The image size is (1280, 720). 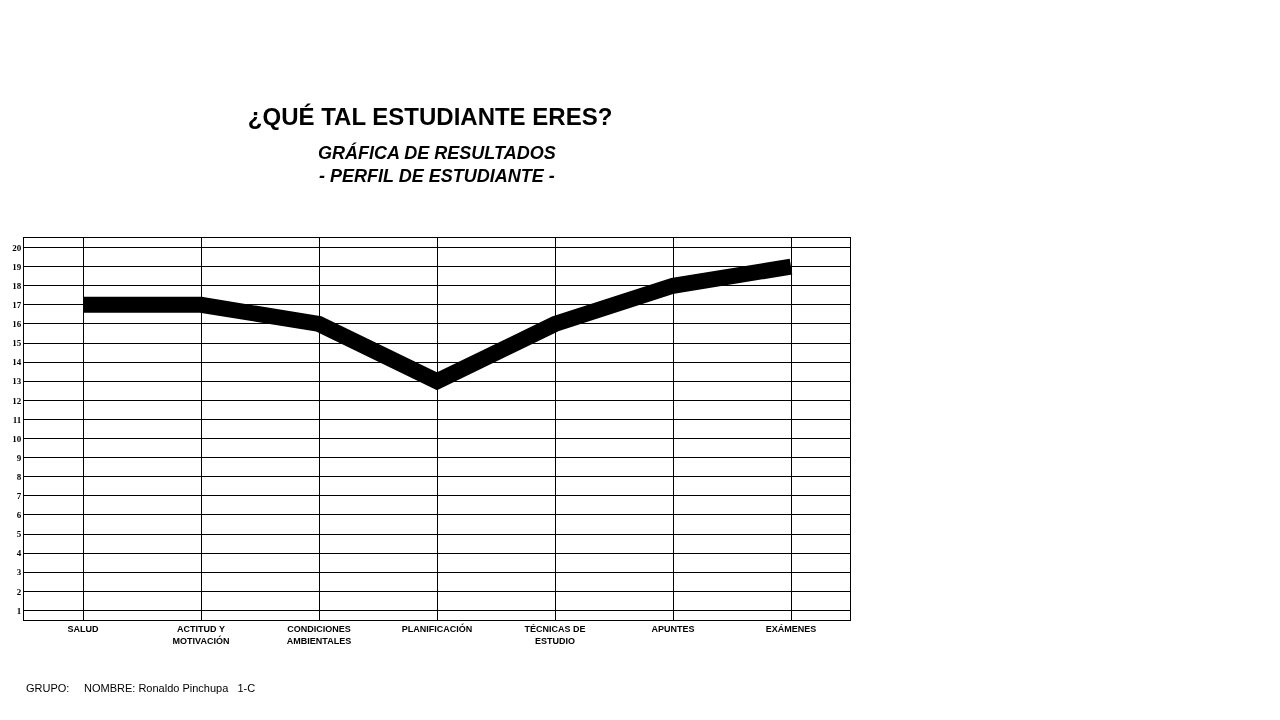 What do you see at coordinates (319, 634) in the screenshot?
I see `x-tick-label: CONDICIONES AMBIENTALES` at bounding box center [319, 634].